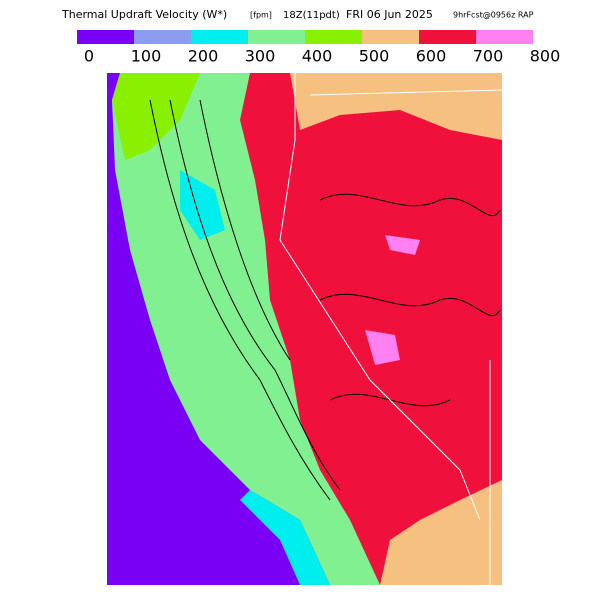 This screenshot has width=611, height=615. What do you see at coordinates (545, 56) in the screenshot?
I see `colorbar-label: 800` at bounding box center [545, 56].